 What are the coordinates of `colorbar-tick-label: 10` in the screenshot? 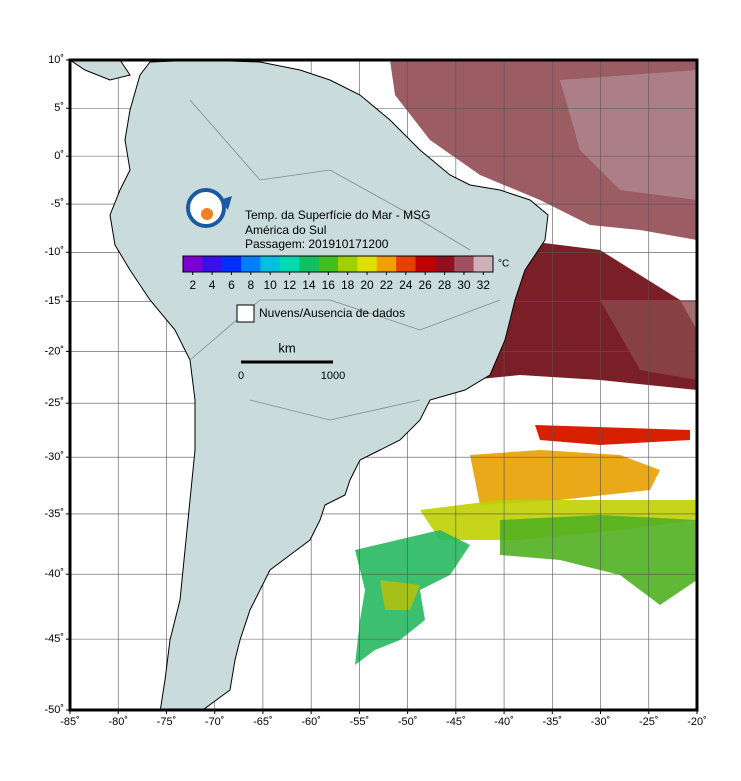 It's located at (271, 285).